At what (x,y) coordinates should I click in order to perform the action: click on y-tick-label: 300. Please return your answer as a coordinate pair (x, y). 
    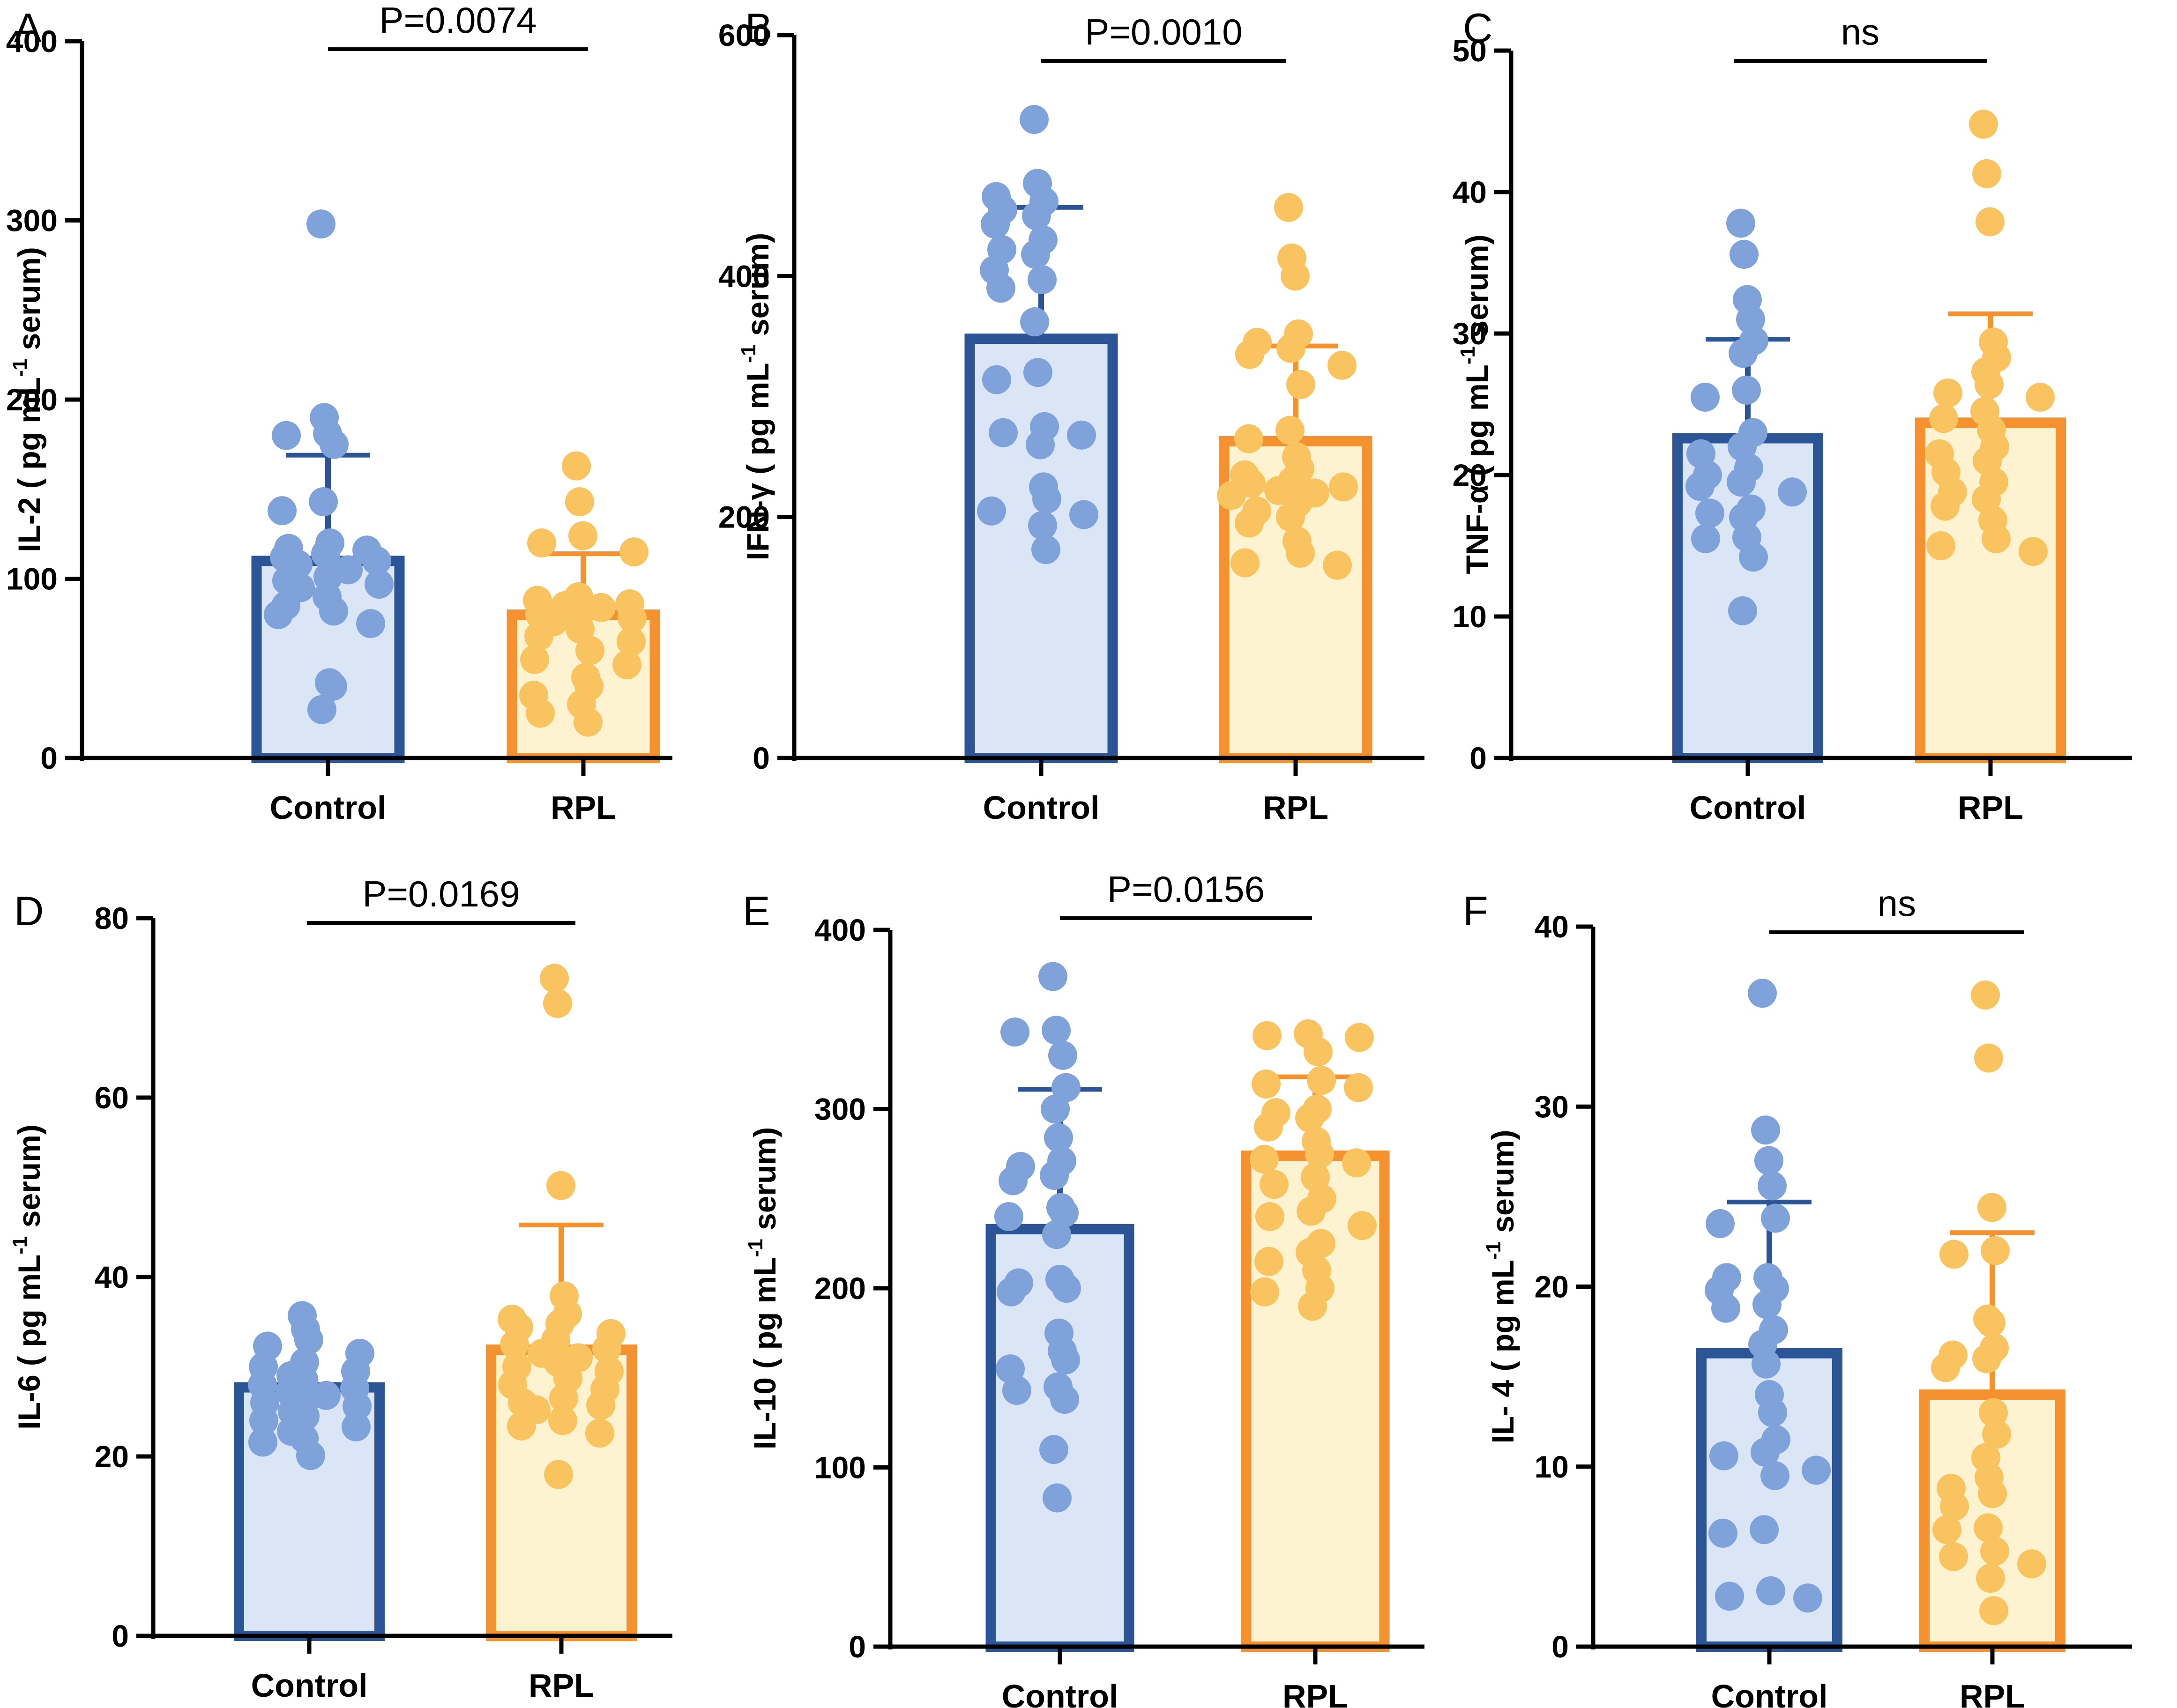
    Looking at the image, I should click on (32, 220).